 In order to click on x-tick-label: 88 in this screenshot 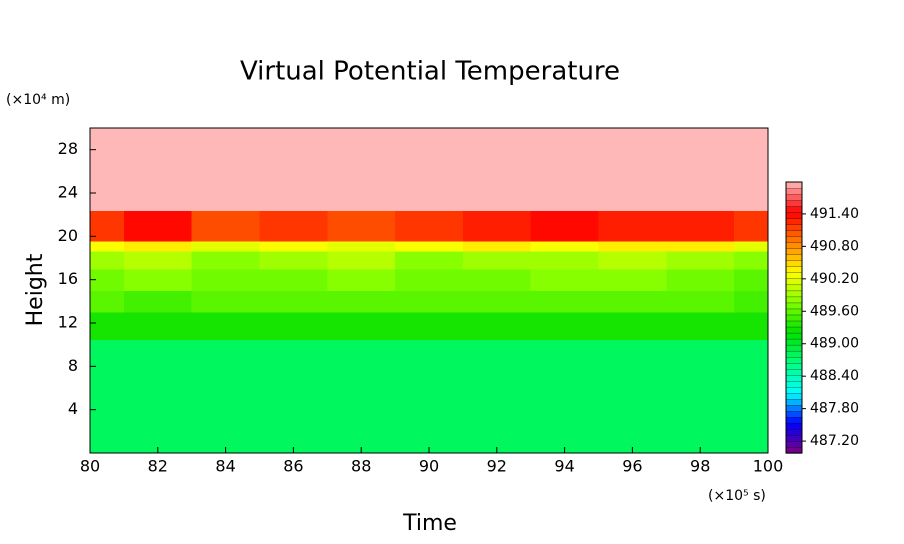, I will do `click(361, 466)`.